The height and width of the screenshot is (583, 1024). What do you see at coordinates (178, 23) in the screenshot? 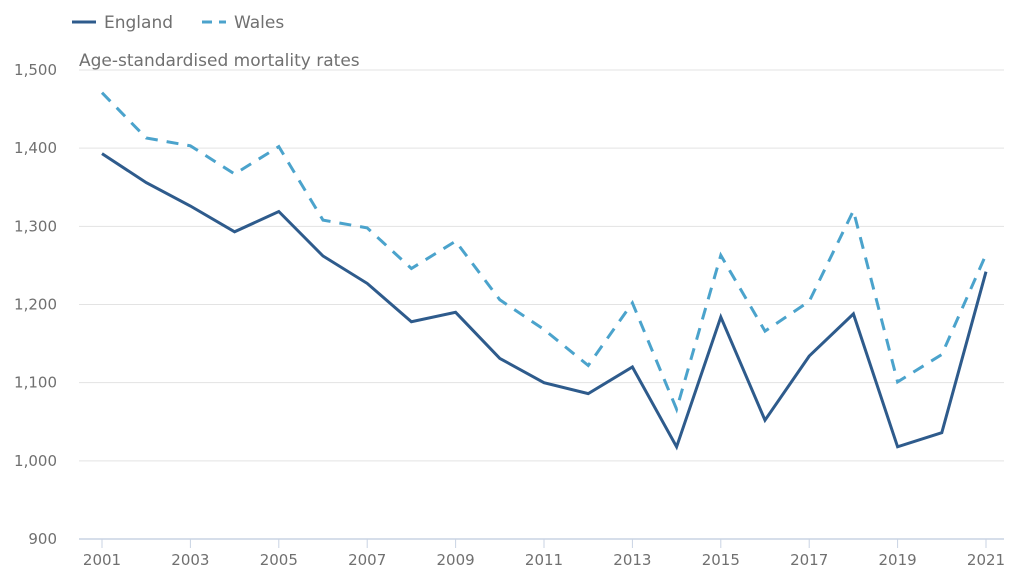
I see `legend: England Wales` at bounding box center [178, 23].